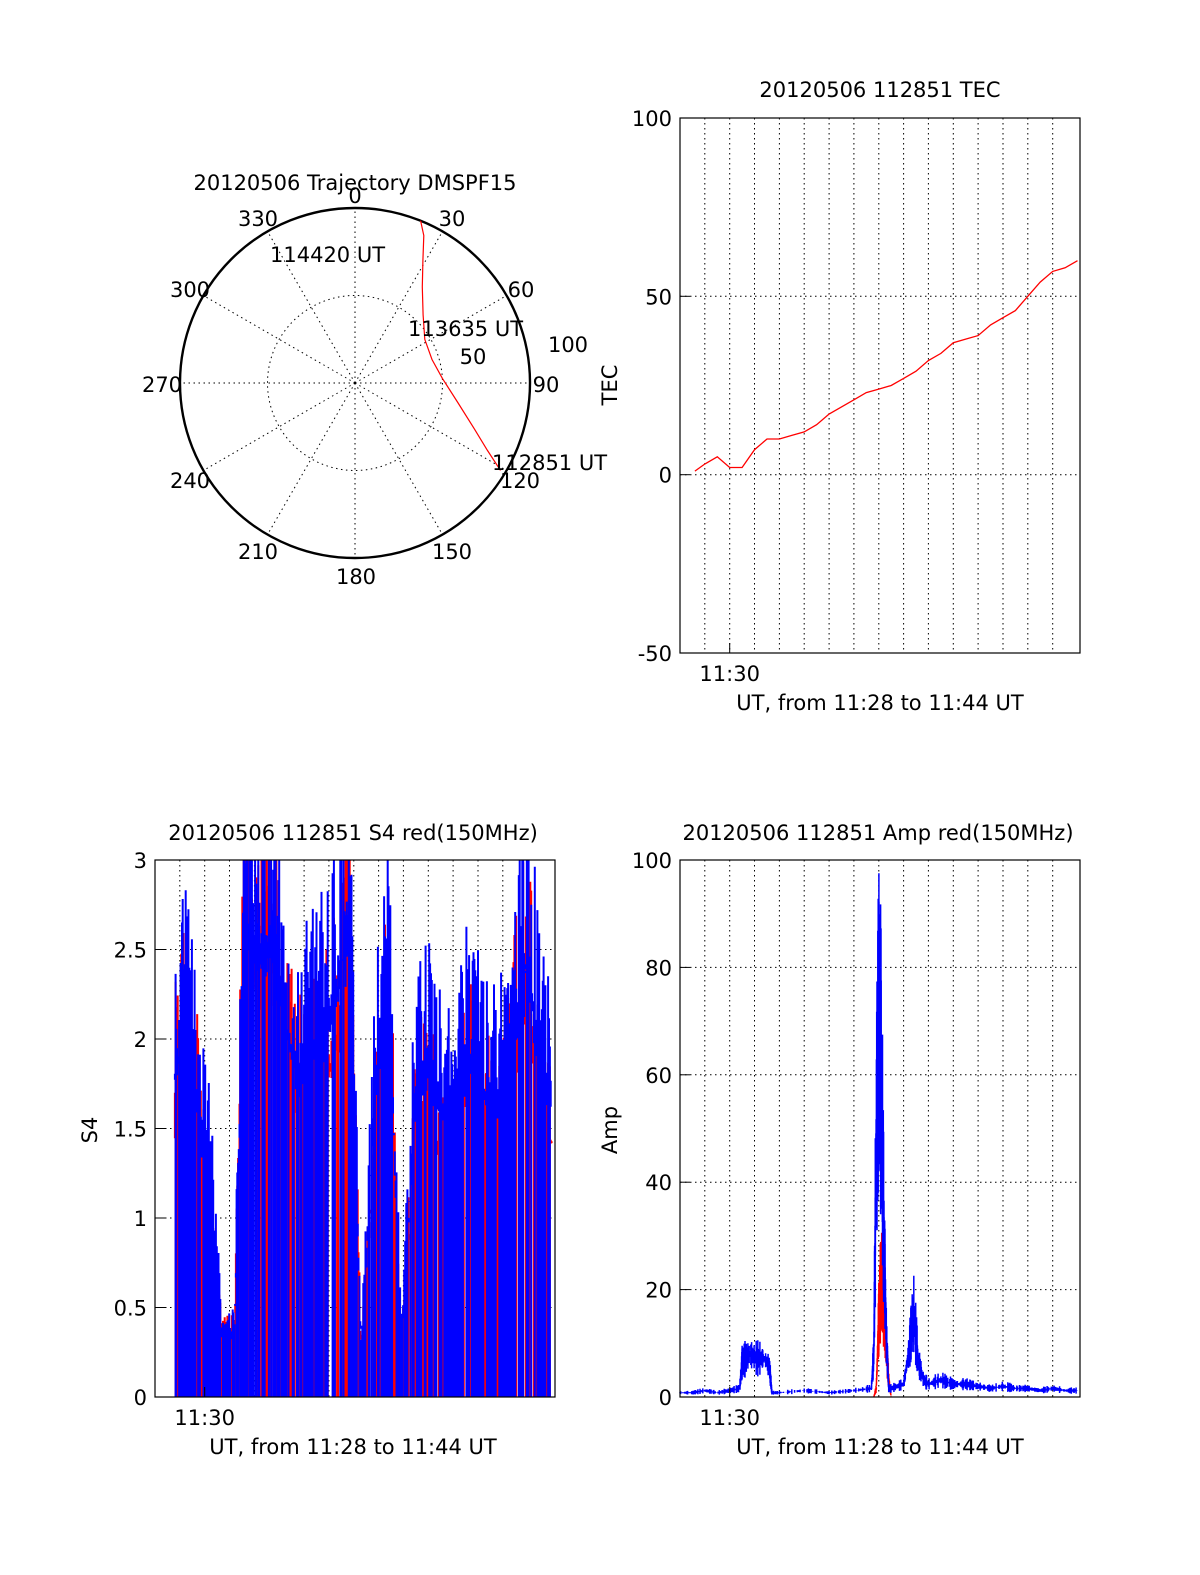  What do you see at coordinates (354, 183) in the screenshot?
I see `polar-title: 20120506 Trajectory DMSPF15` at bounding box center [354, 183].